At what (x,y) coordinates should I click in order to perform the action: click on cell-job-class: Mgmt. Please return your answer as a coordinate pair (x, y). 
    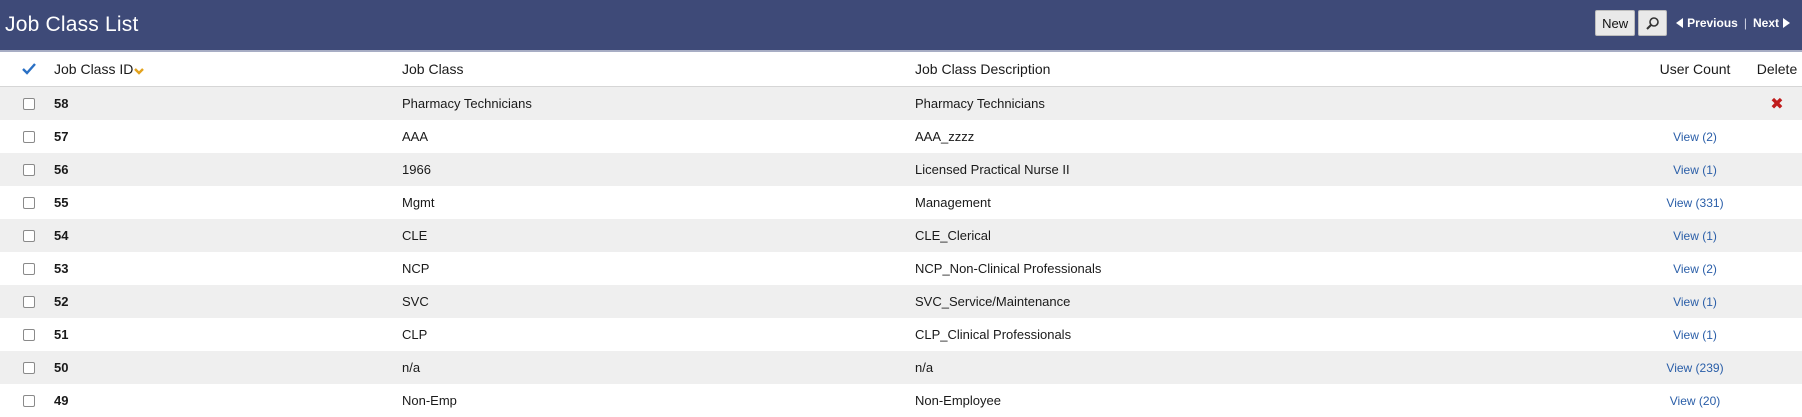
    Looking at the image, I should click on (418, 202).